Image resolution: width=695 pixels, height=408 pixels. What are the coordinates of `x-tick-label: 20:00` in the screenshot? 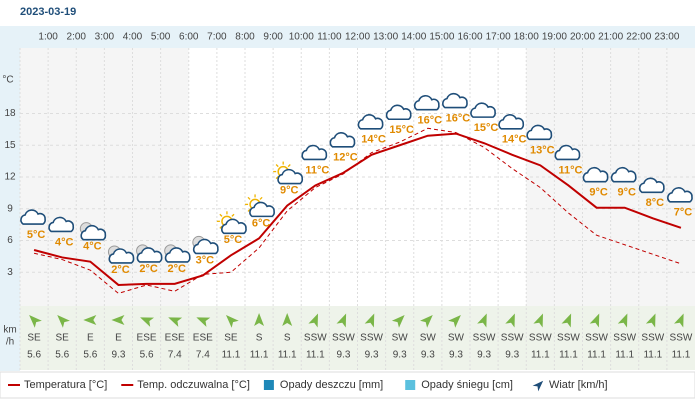 It's located at (582, 37).